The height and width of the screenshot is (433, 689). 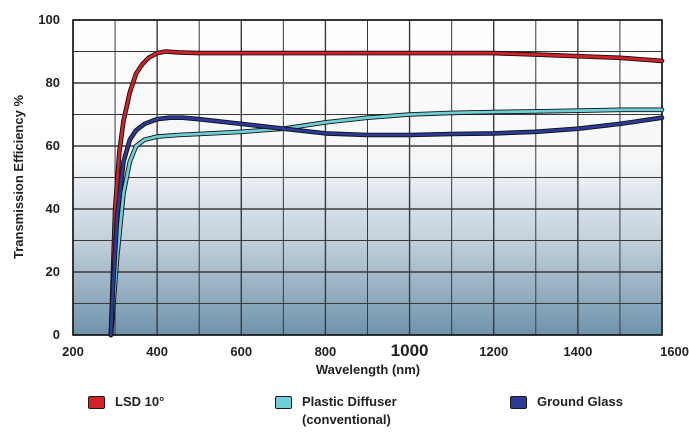 What do you see at coordinates (18, 177) in the screenshot?
I see `y-axis-label: Transmission Efficiency %` at bounding box center [18, 177].